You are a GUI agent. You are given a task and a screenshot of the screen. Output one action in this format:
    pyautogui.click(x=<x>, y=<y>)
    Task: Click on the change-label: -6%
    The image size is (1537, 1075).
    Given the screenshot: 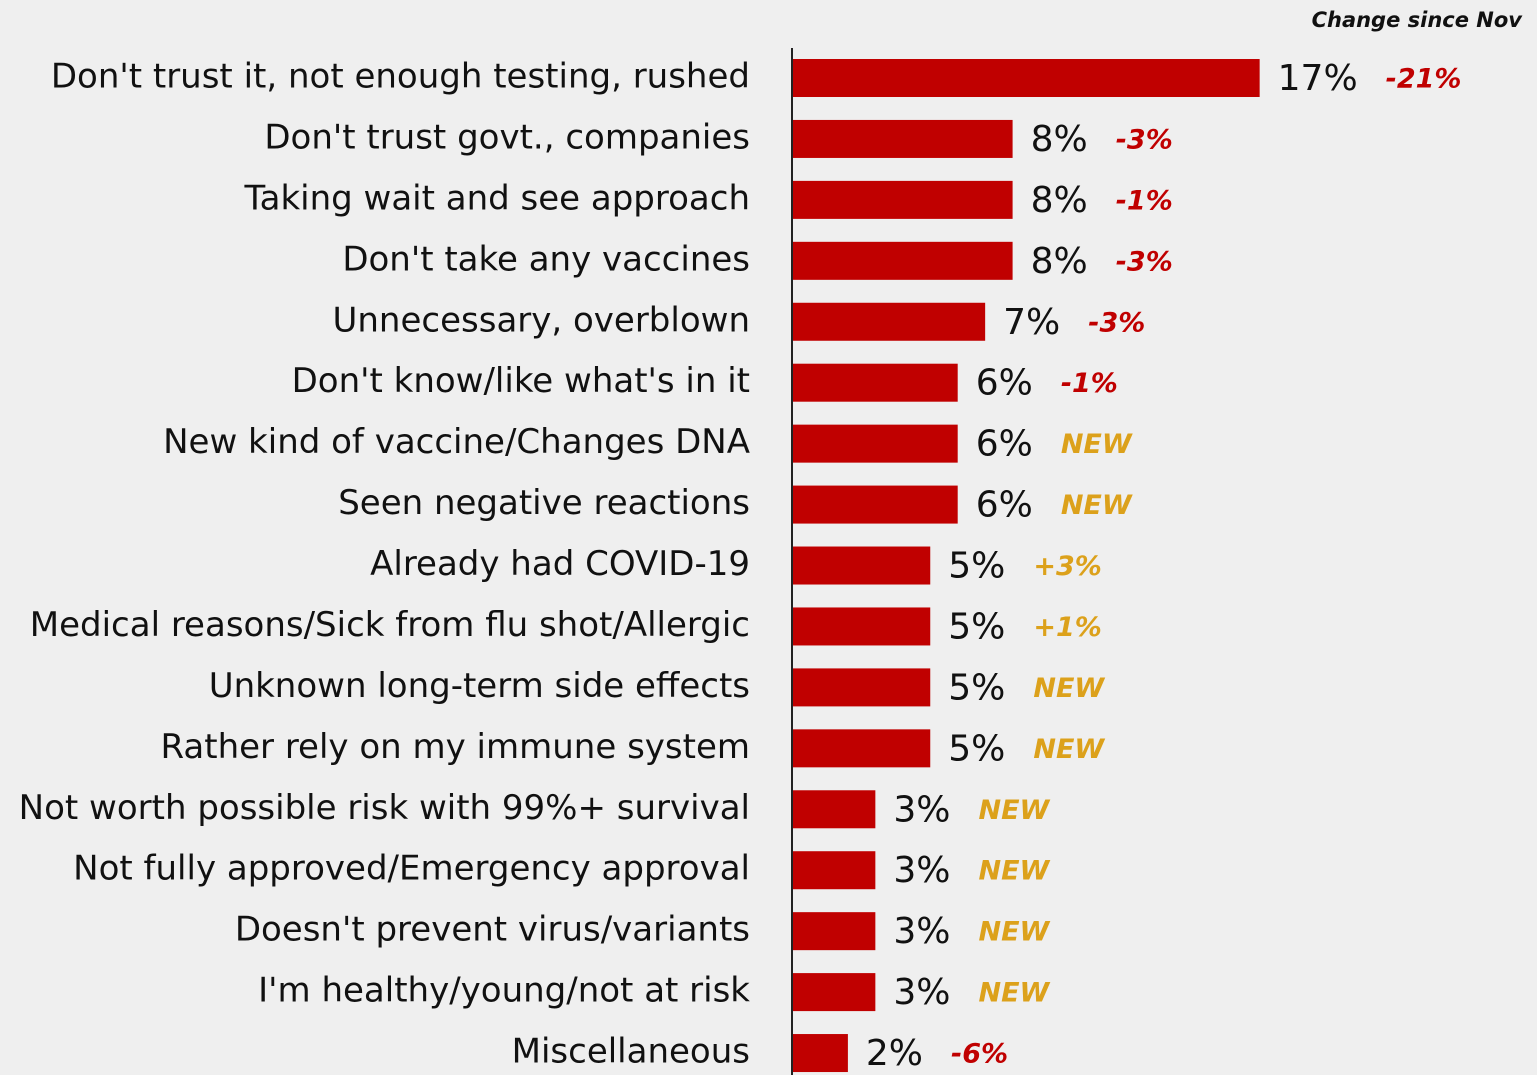 What is the action you would take?
    pyautogui.click(x=979, y=1054)
    